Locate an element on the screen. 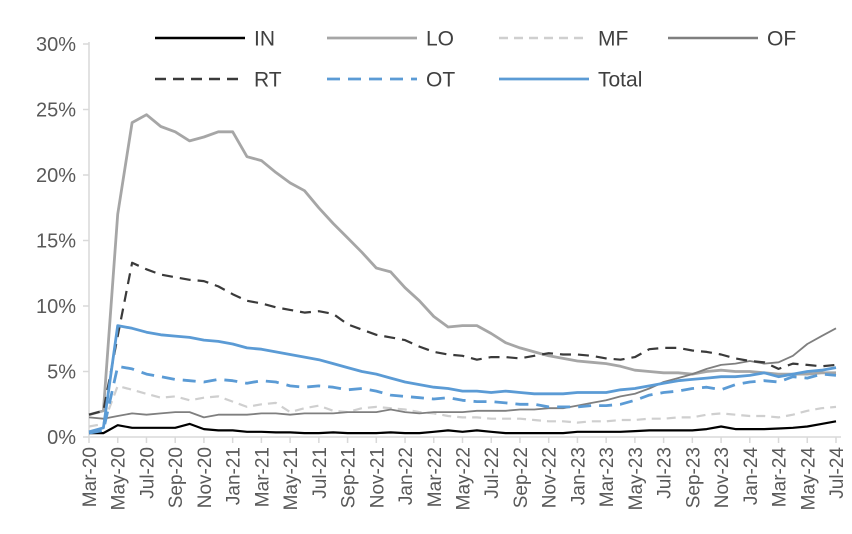 The width and height of the screenshot is (852, 534). legend-label-Total: Total is located at coordinates (620, 80).